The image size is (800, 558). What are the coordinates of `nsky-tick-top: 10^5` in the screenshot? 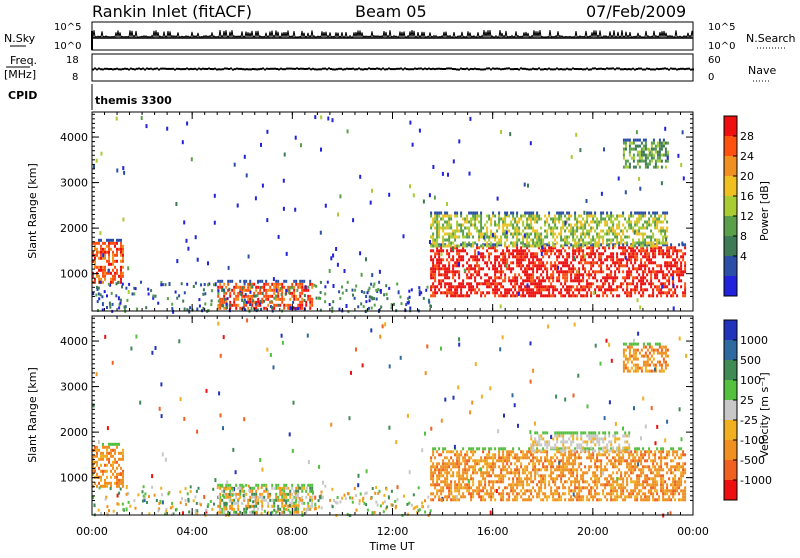 It's located at (67, 27).